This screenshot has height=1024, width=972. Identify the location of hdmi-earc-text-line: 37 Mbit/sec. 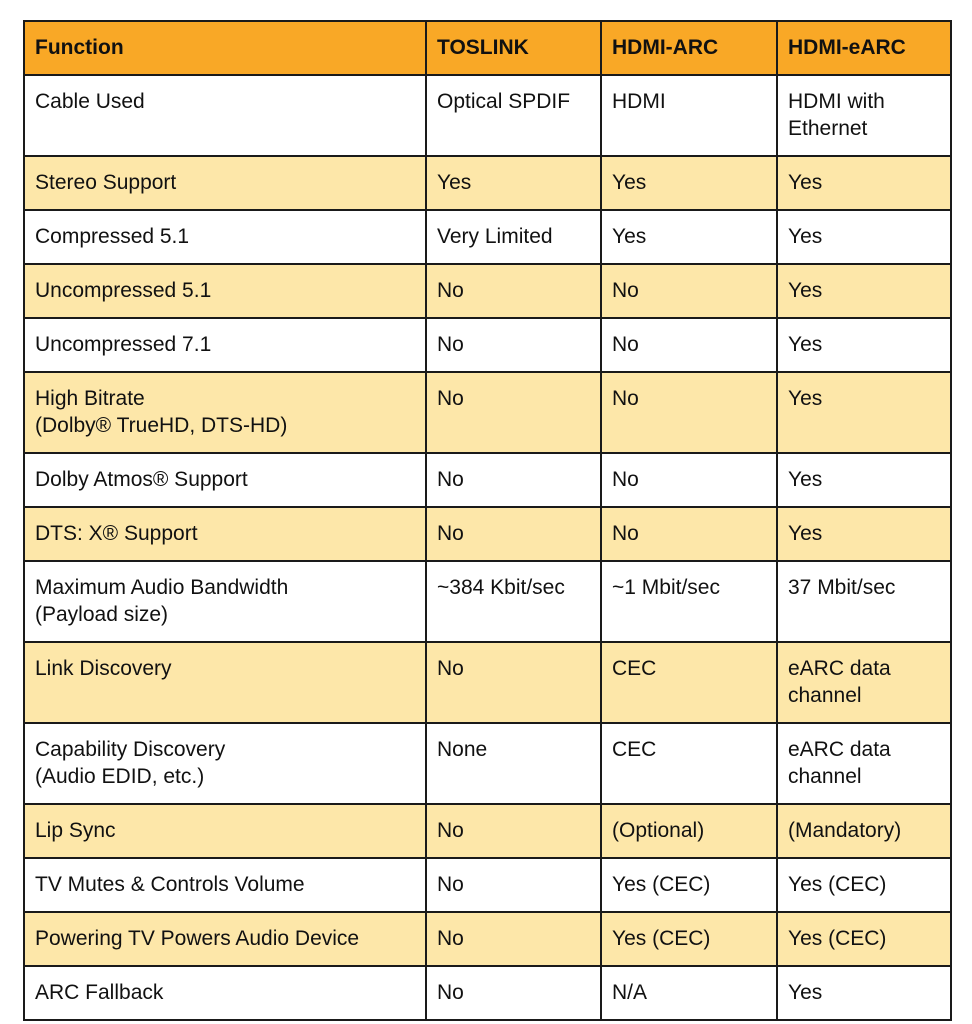
(842, 587).